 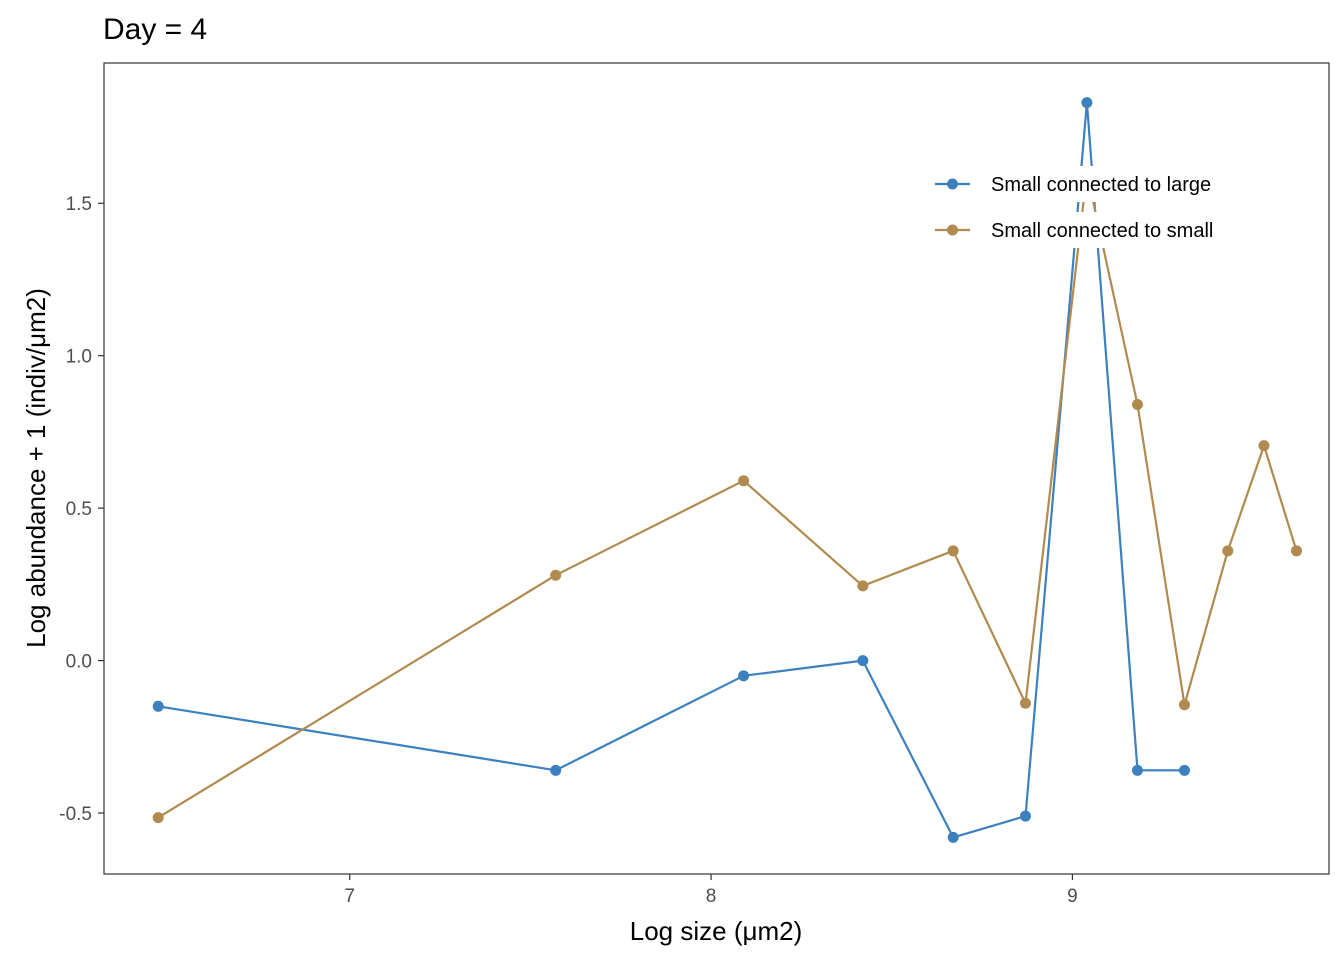 What do you see at coordinates (75, 814) in the screenshot?
I see `y-tick-label: -0.5` at bounding box center [75, 814].